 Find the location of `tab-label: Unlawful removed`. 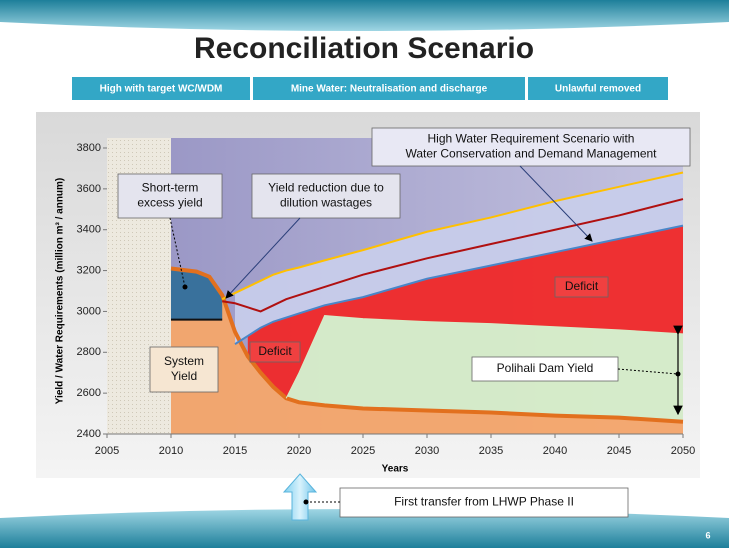

tab-label: Unlawful removed is located at coordinates (598, 89).